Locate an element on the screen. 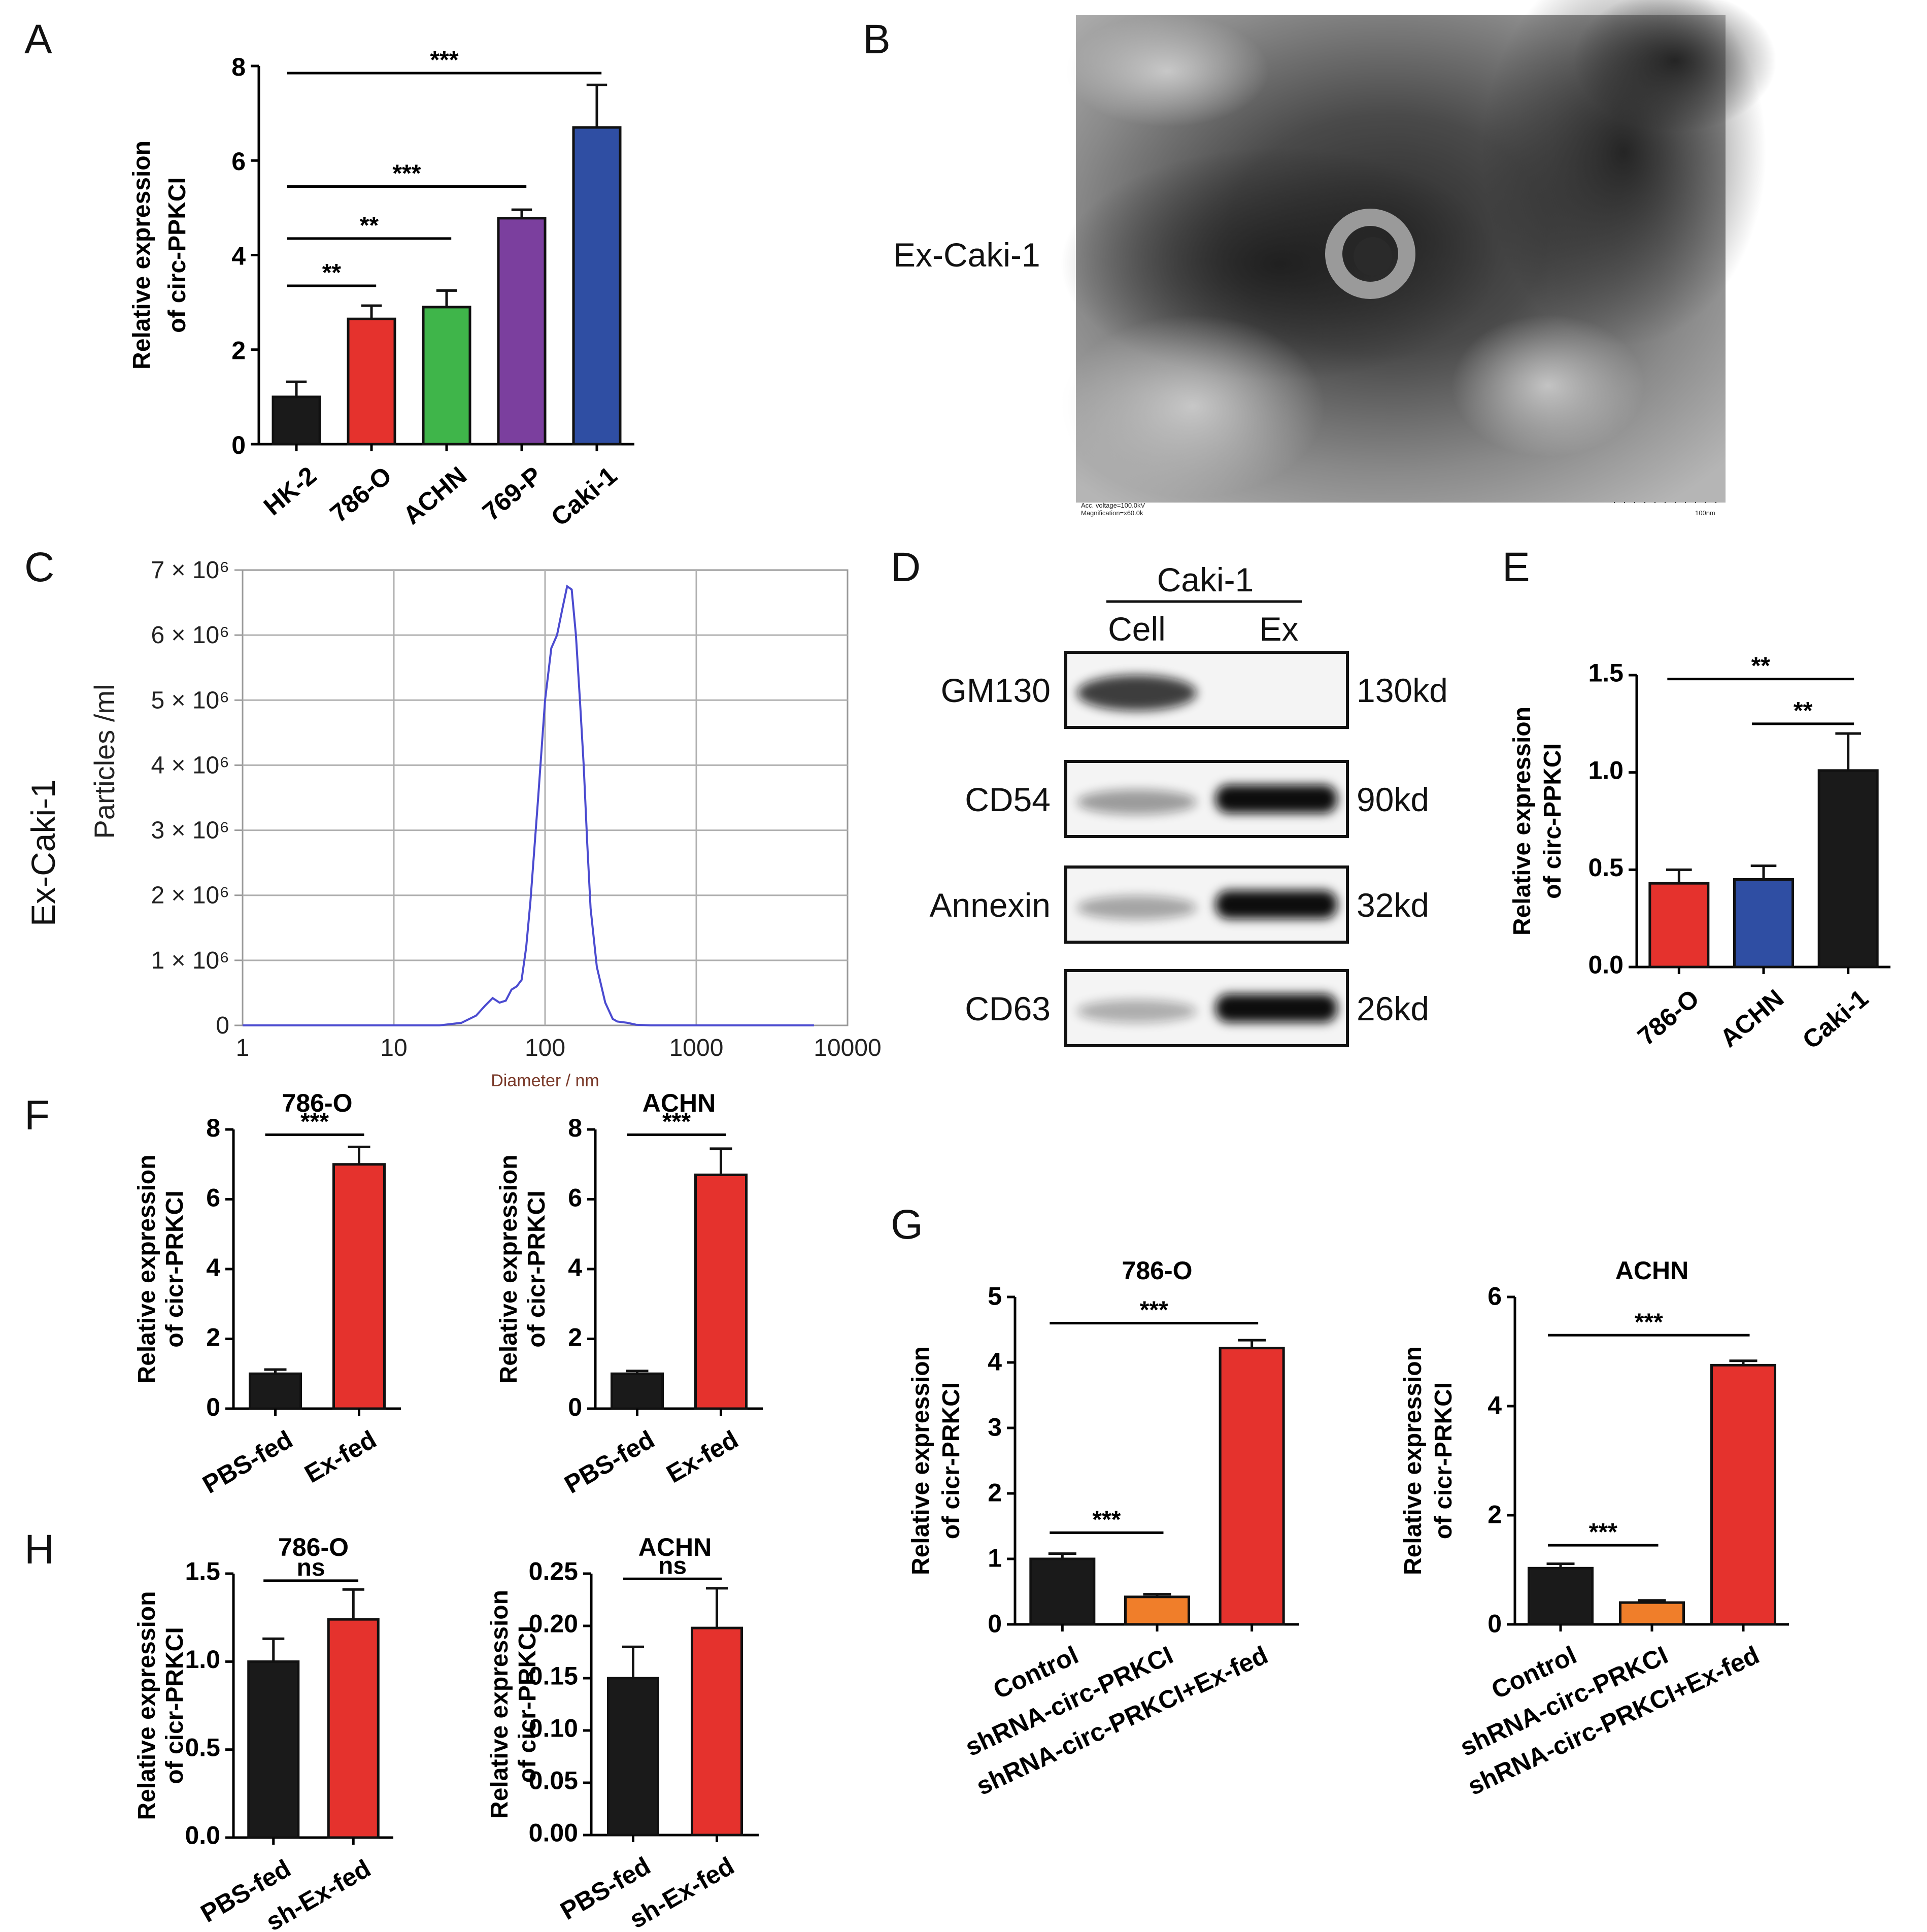 The width and height of the screenshot is (1927, 1932). panel-label-b: B is located at coordinates (877, 39).